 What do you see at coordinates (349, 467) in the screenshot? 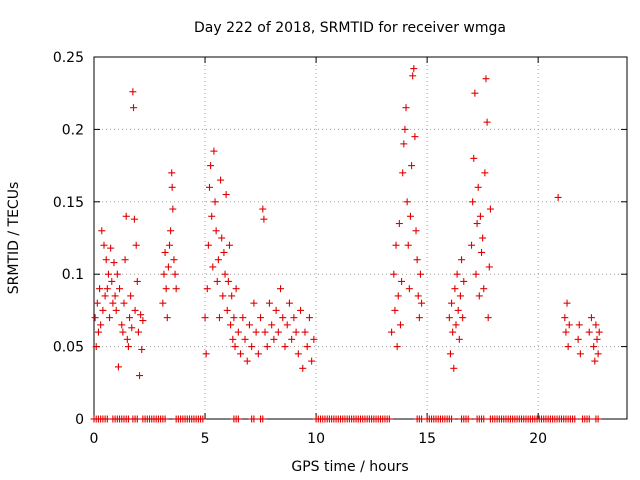
I see `x-axis-label: GPS time / hours` at bounding box center [349, 467].